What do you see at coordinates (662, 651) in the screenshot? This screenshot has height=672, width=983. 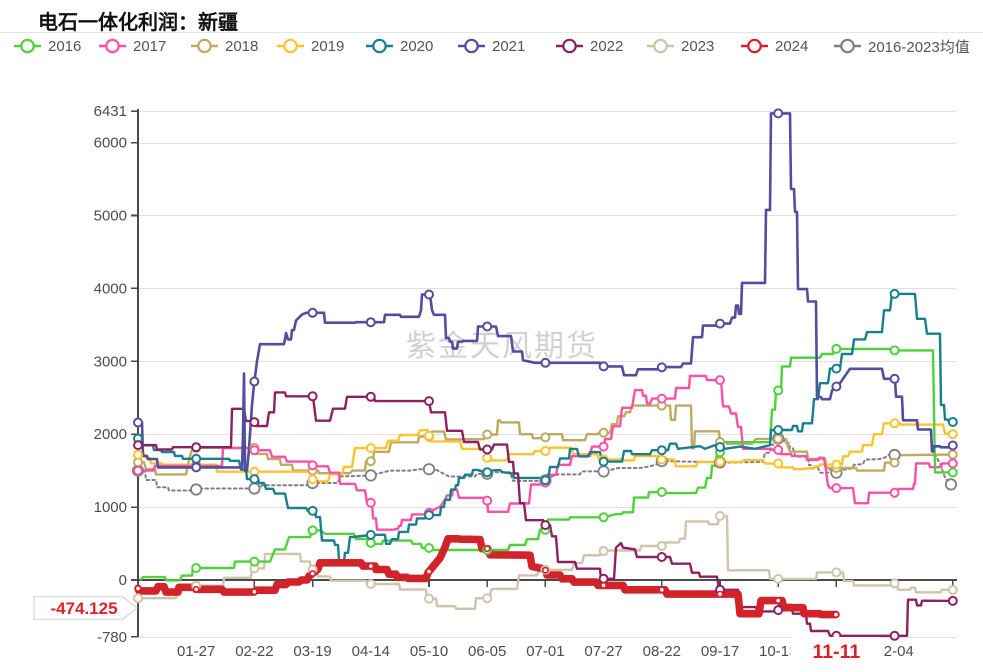 I see `svg-text: 08-22` at bounding box center [662, 651].